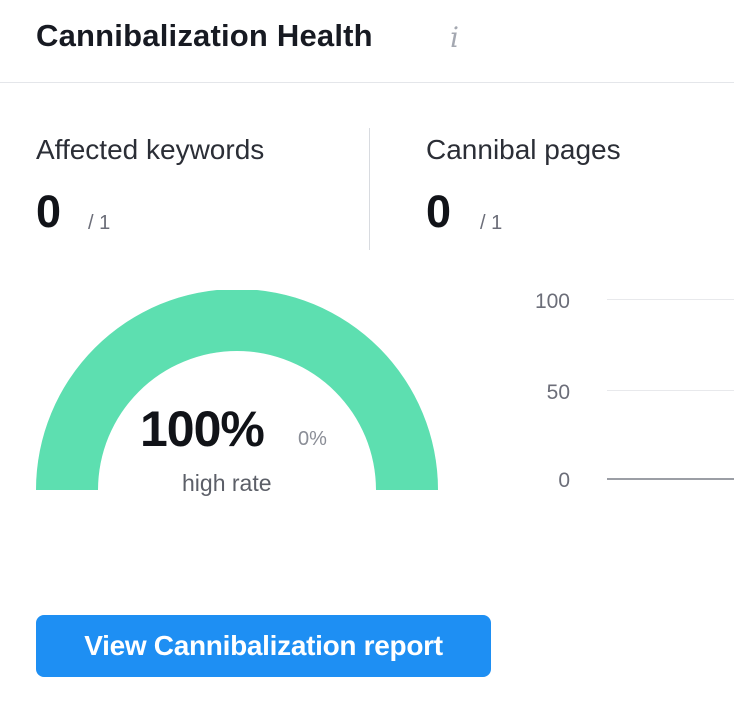 This screenshot has width=734, height=706. I want to click on y-tick-100: 100, so click(552, 301).